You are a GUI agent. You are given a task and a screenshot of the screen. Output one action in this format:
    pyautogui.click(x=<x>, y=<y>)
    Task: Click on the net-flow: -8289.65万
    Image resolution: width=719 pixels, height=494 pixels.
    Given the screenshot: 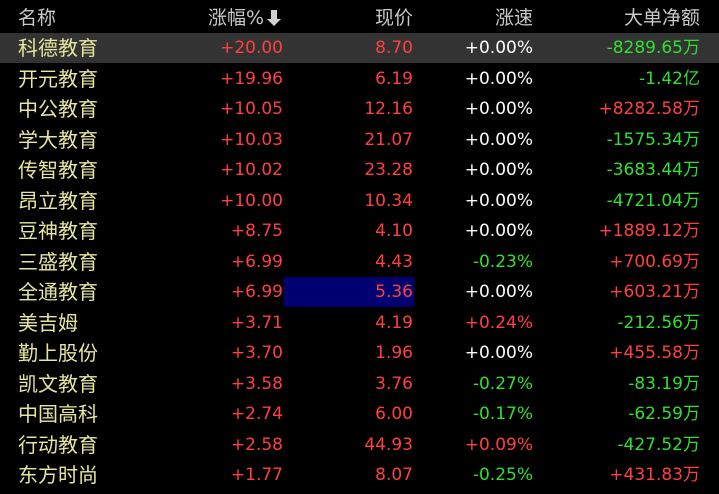 What is the action you would take?
    pyautogui.click(x=653, y=48)
    